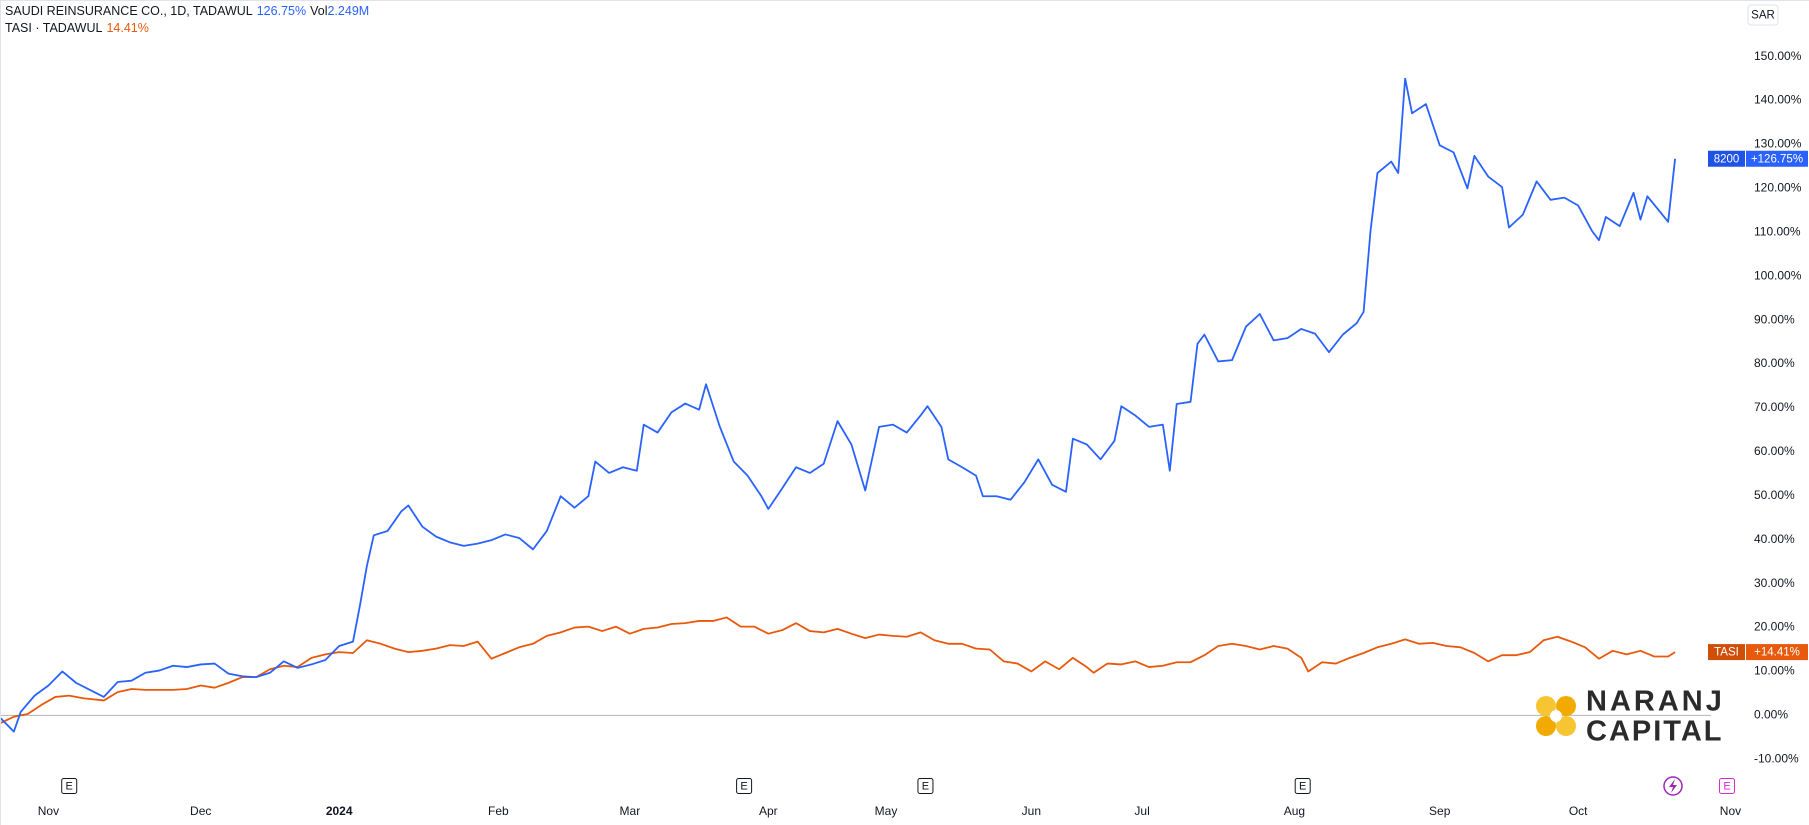 The height and width of the screenshot is (825, 1809). What do you see at coordinates (1774, 407) in the screenshot?
I see `y-tick-label: 70.00%` at bounding box center [1774, 407].